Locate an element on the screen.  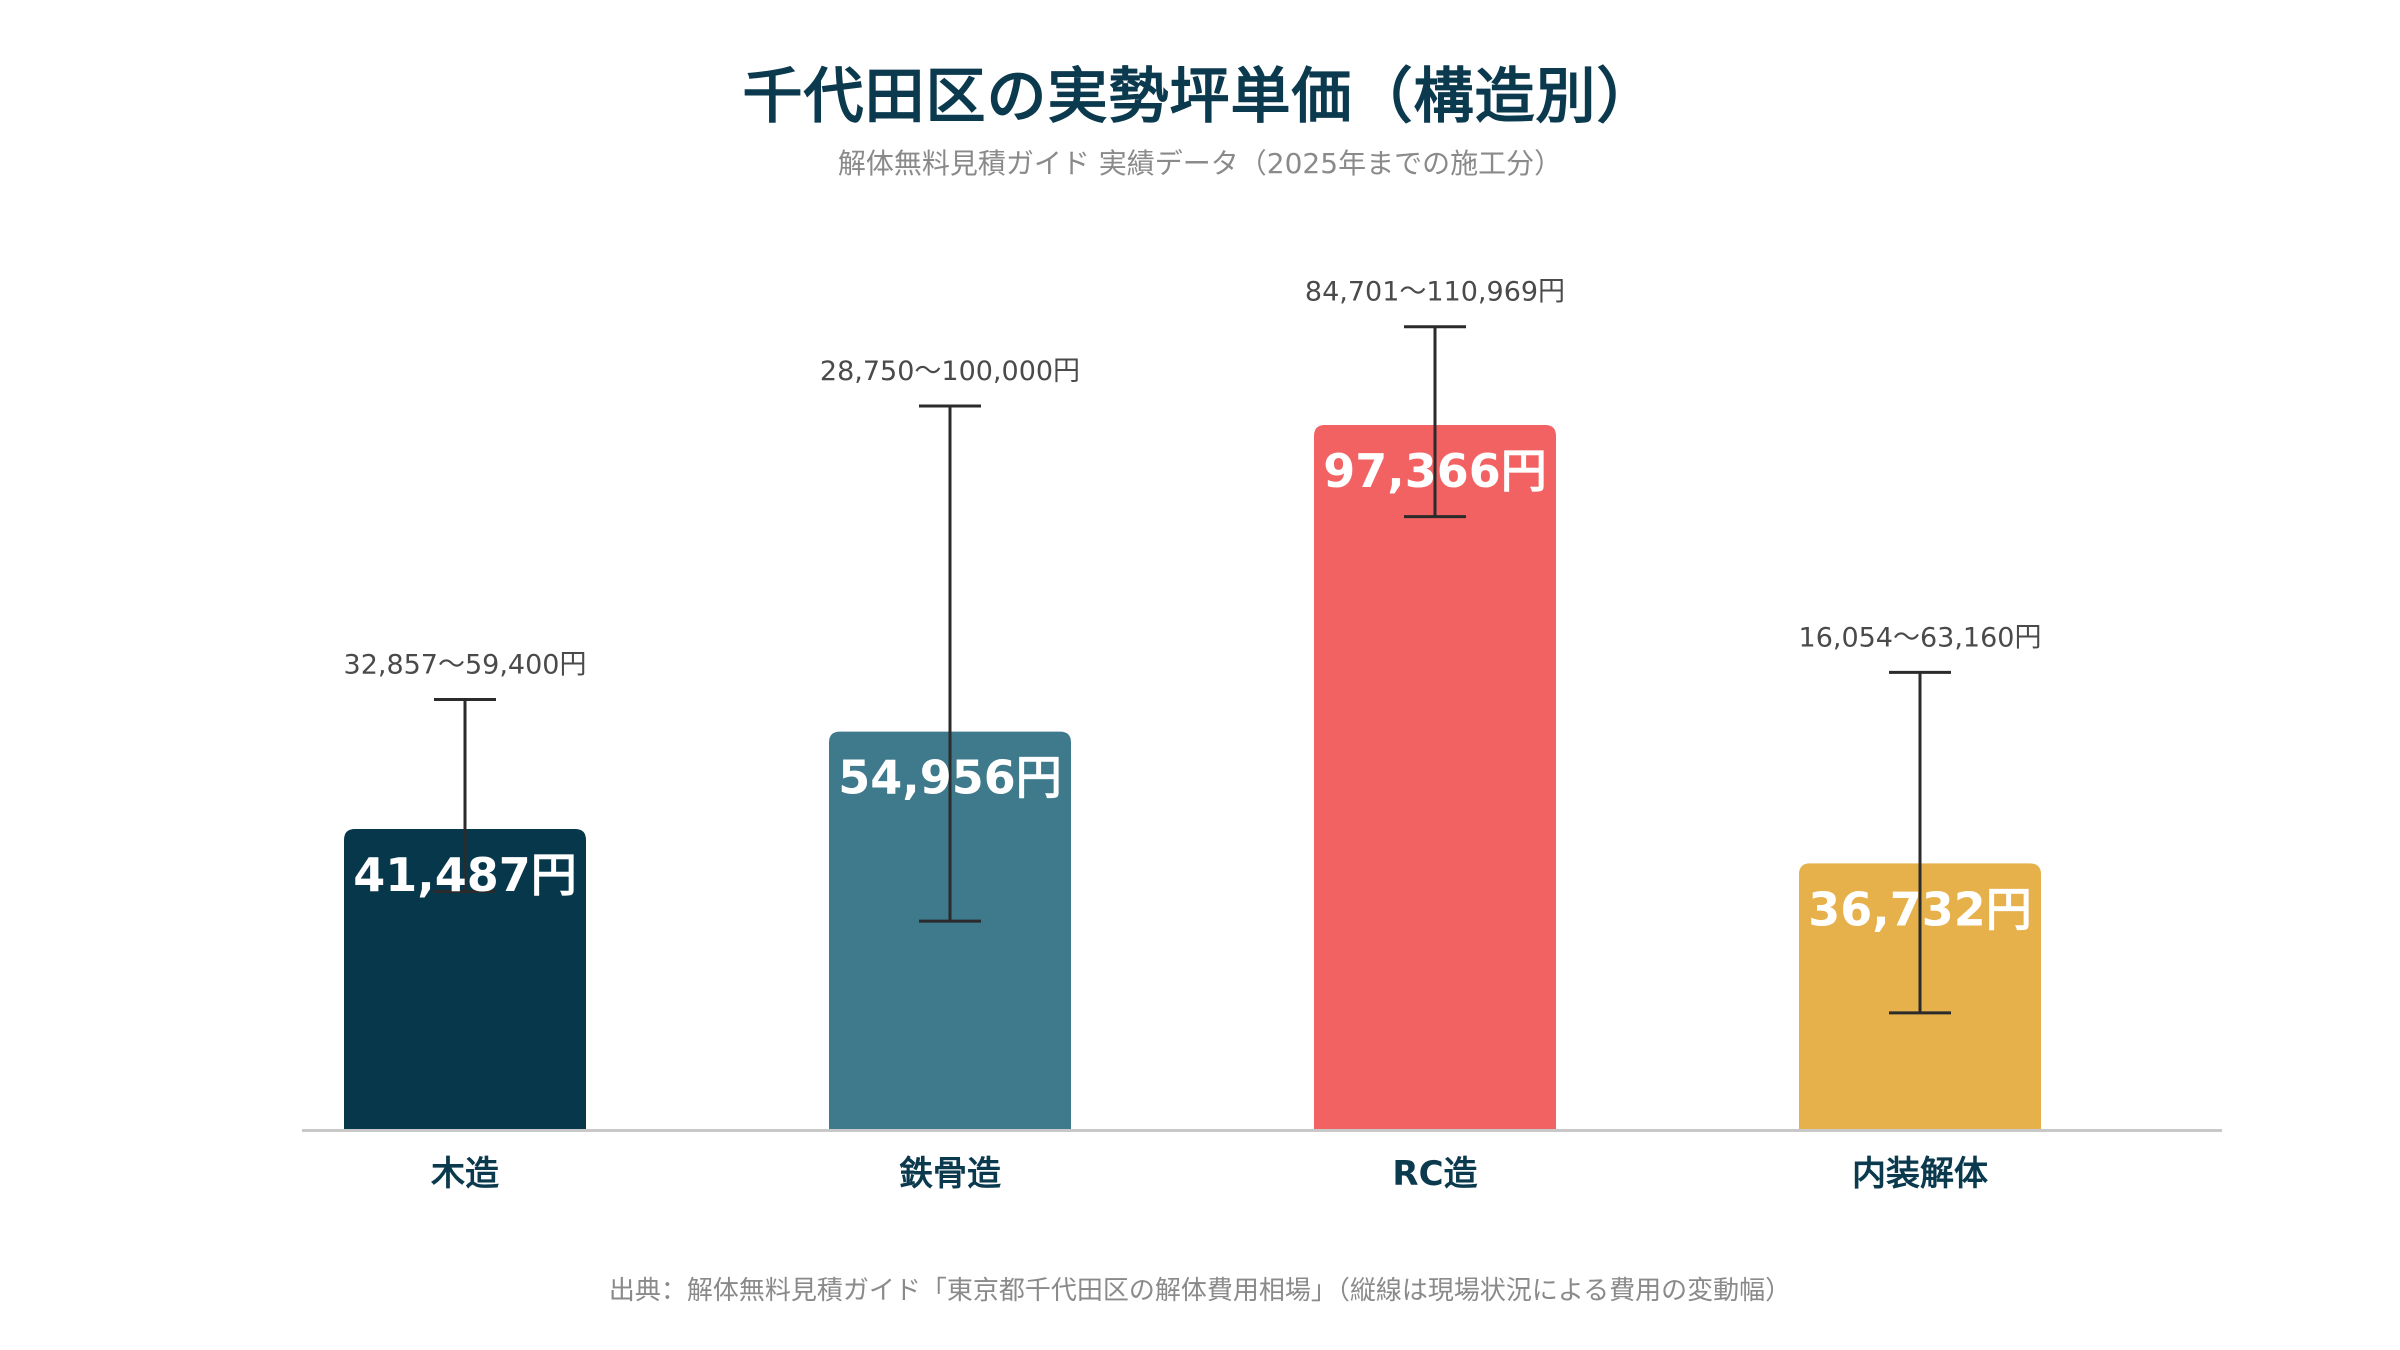
chart-subtitle: 解体無料見積ガイド 実績データ（2025年までの施工分） is located at coordinates (1200, 163).